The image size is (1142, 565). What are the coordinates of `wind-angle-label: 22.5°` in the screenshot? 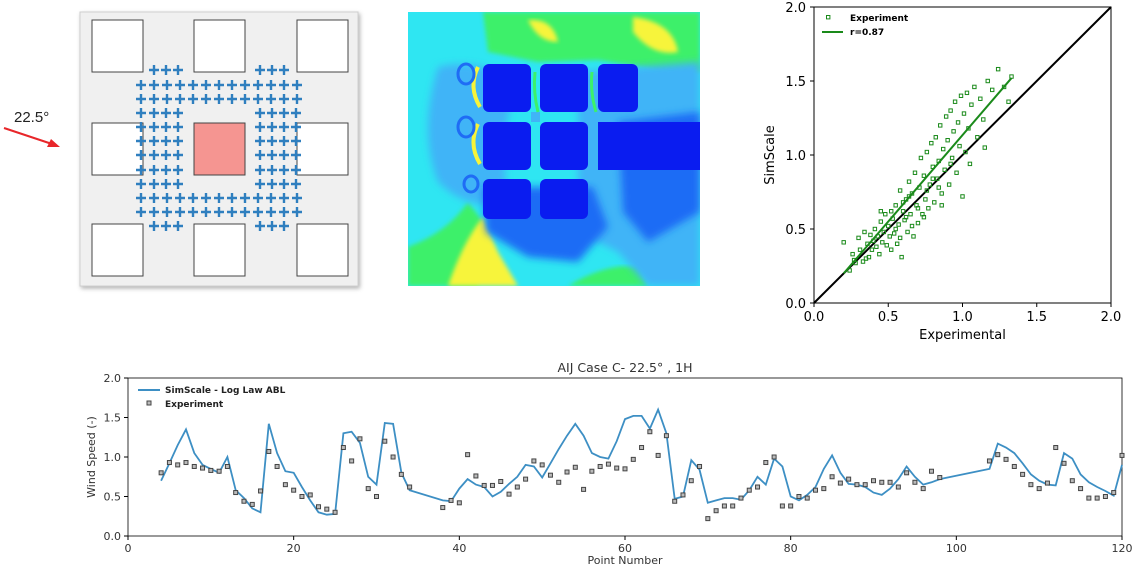 It's located at (32, 117).